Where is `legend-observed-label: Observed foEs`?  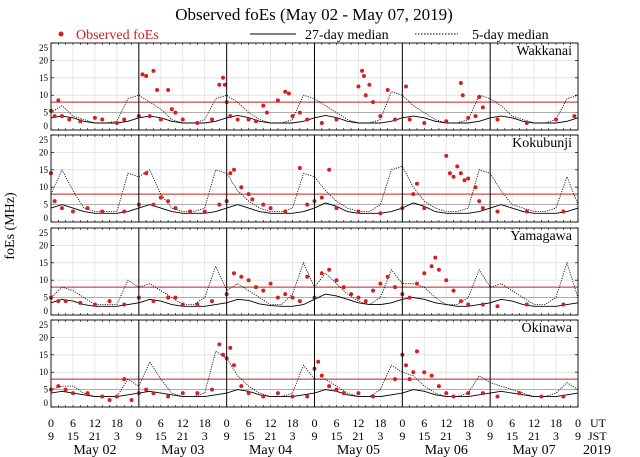
legend-observed-label: Observed foEs is located at coordinates (117, 35).